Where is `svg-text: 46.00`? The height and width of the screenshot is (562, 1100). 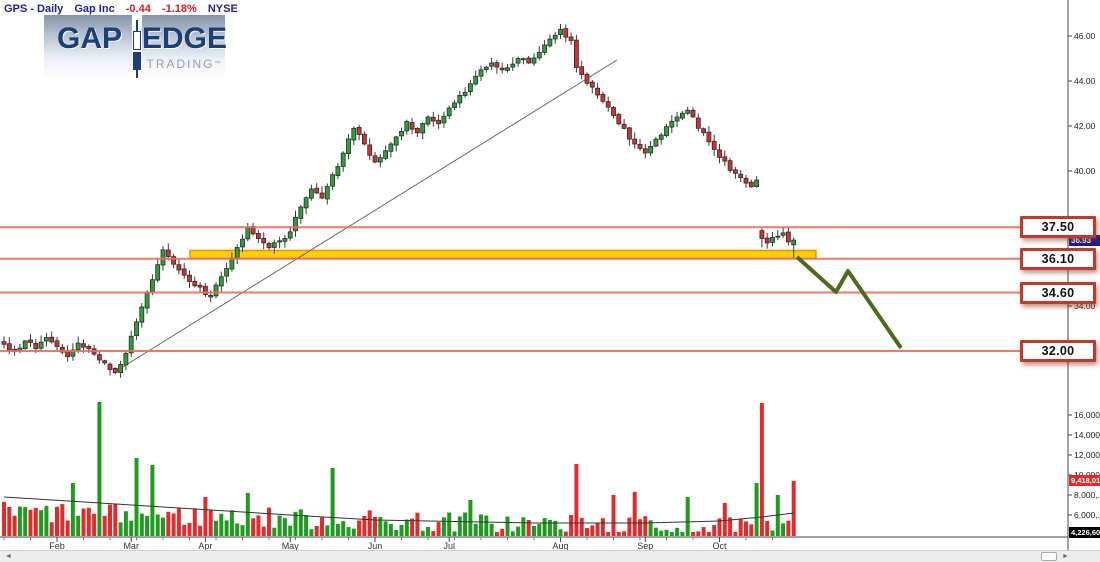 svg-text: 46.00 is located at coordinates (1085, 36).